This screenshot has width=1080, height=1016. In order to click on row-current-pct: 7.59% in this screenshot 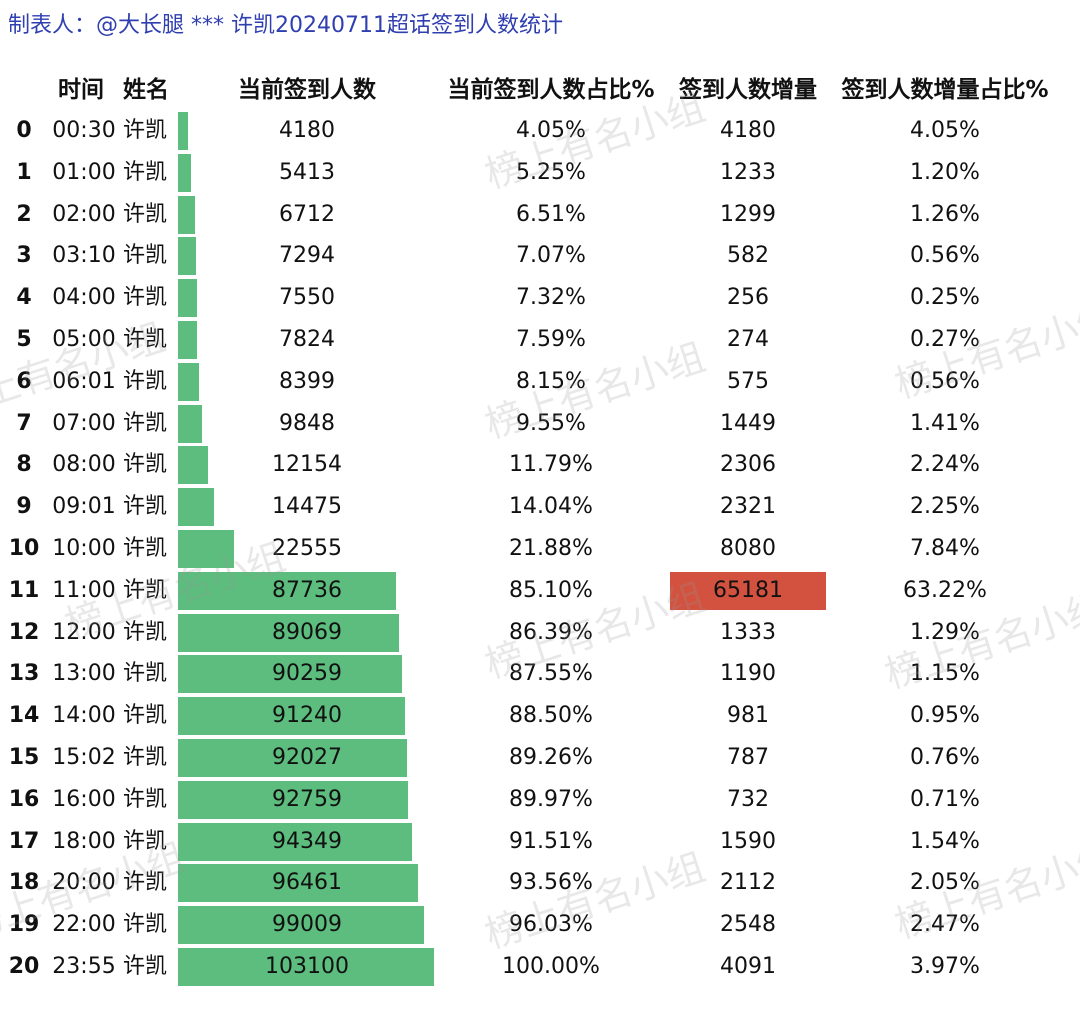, I will do `click(551, 339)`.